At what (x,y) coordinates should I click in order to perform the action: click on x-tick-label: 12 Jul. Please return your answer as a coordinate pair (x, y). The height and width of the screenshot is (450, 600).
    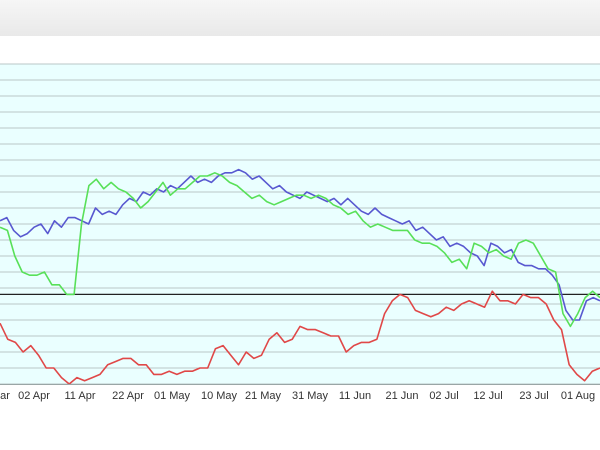
    Looking at the image, I should click on (487, 396).